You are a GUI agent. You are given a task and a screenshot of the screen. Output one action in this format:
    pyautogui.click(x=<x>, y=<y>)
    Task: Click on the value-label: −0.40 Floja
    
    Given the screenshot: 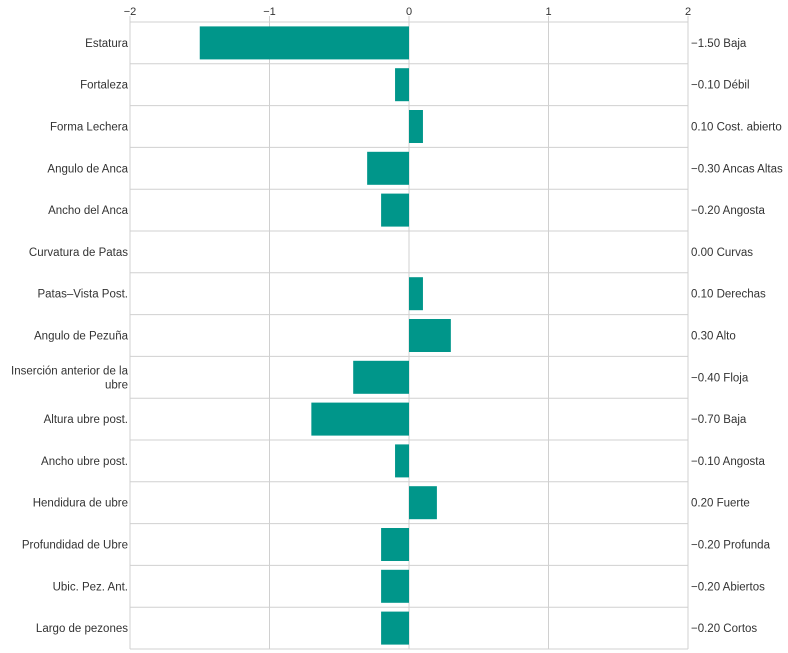 What is the action you would take?
    pyautogui.click(x=720, y=378)
    